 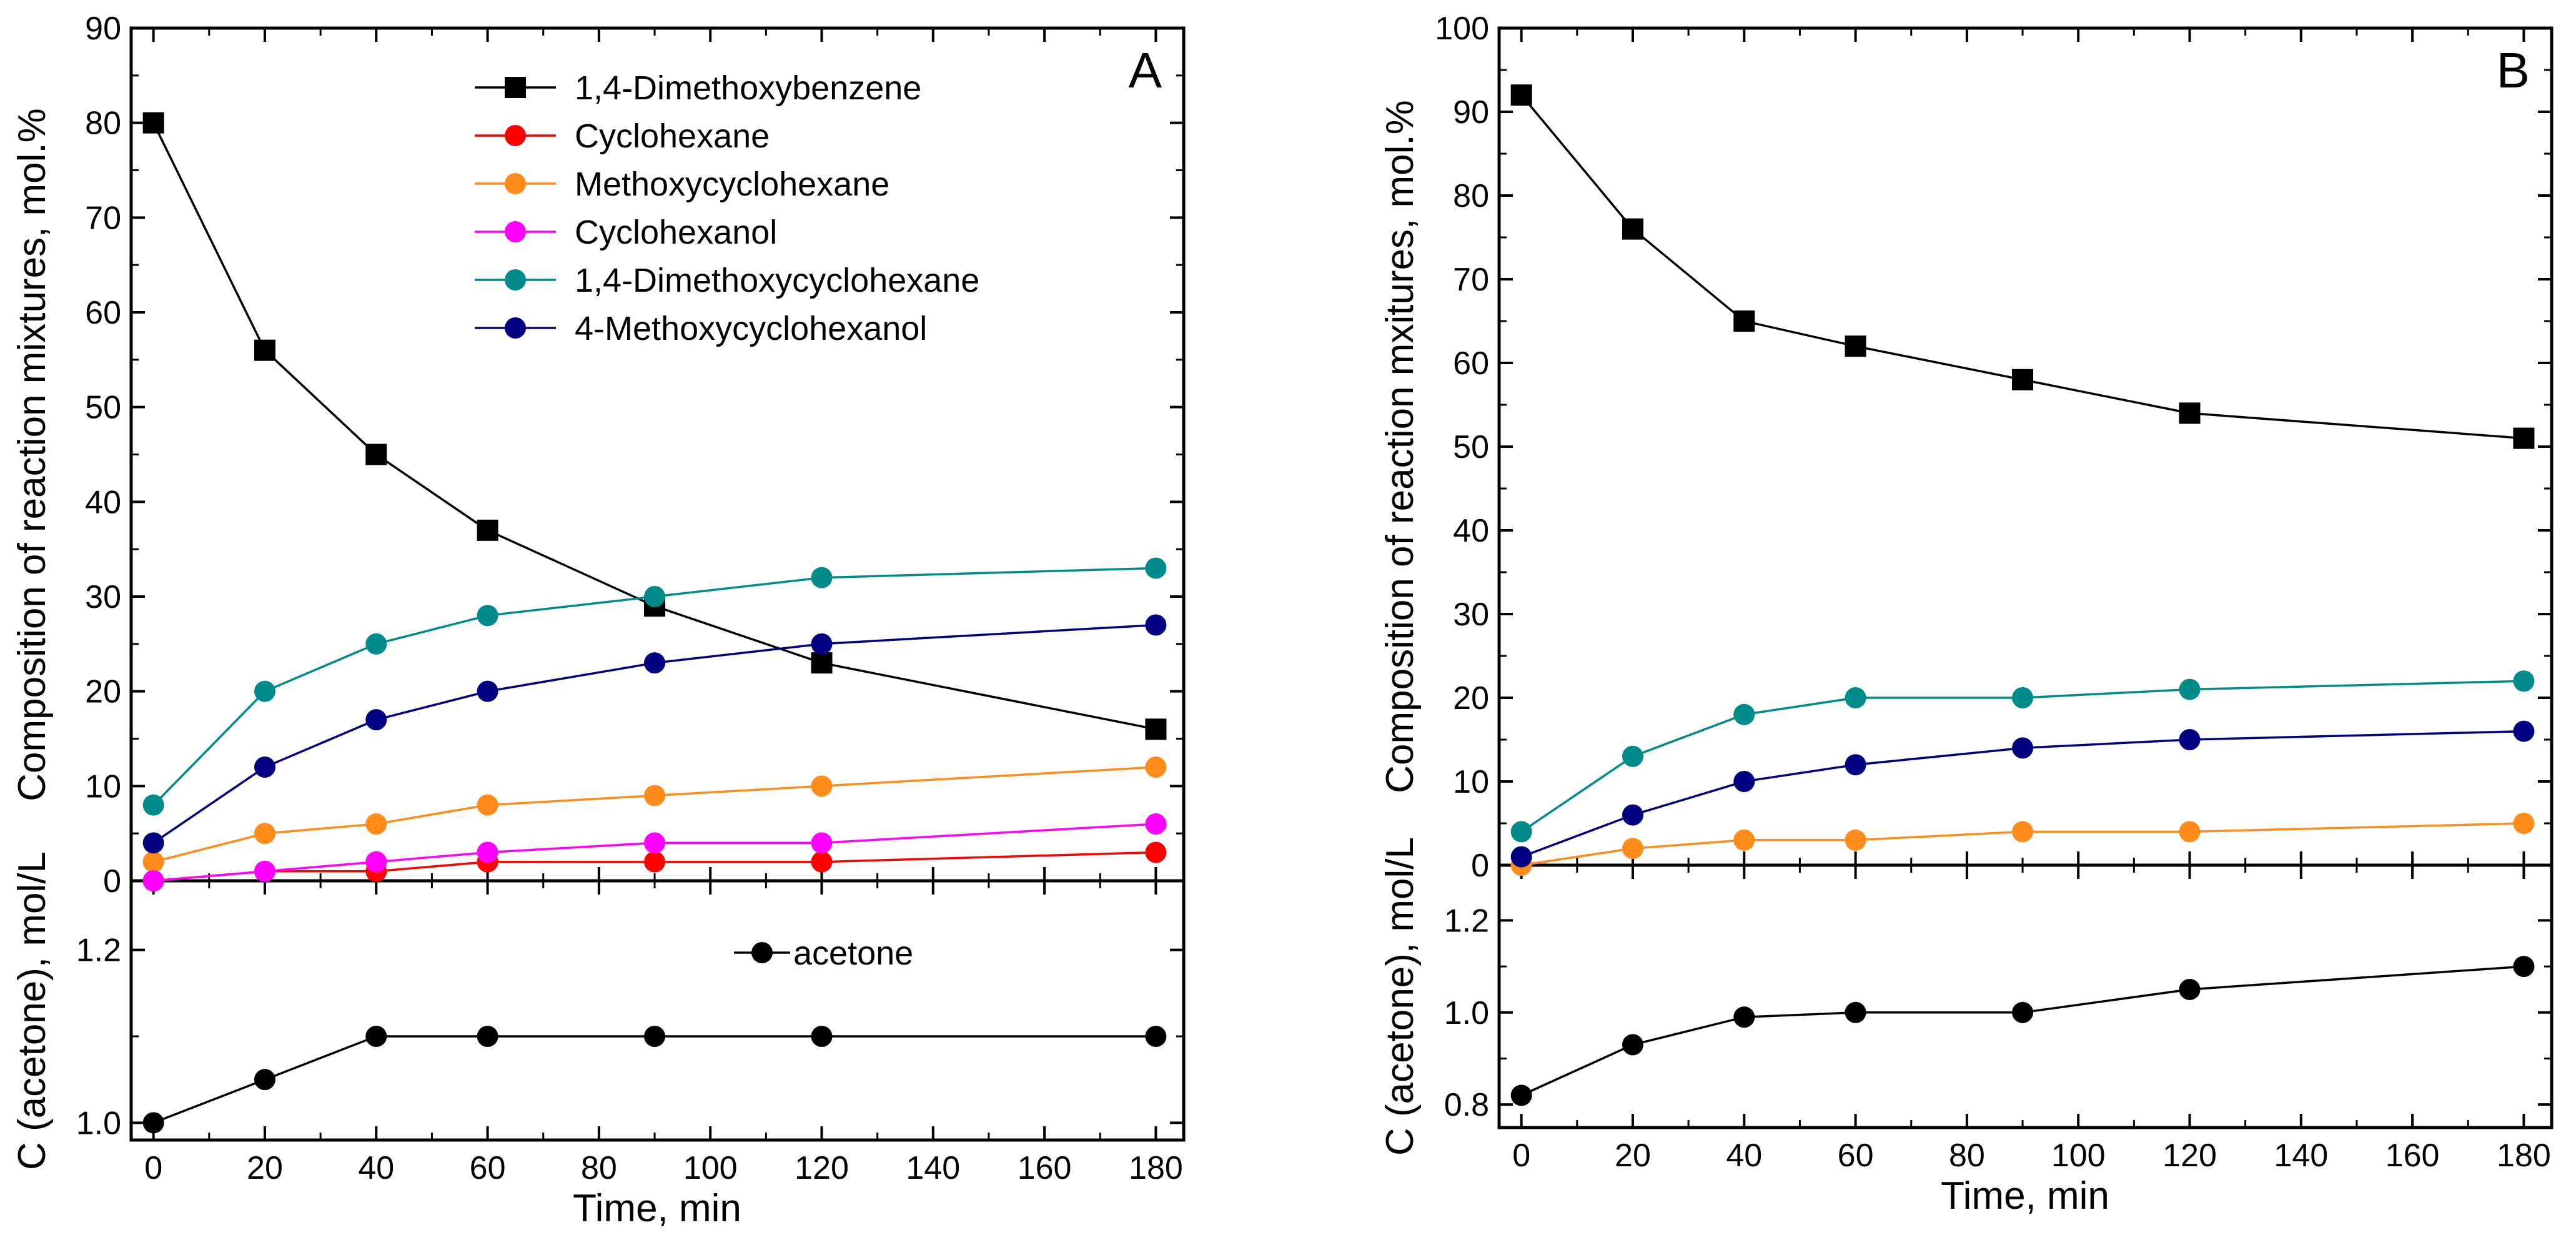 What do you see at coordinates (672, 136) in the screenshot?
I see `legend-label-1: Cyclohexane` at bounding box center [672, 136].